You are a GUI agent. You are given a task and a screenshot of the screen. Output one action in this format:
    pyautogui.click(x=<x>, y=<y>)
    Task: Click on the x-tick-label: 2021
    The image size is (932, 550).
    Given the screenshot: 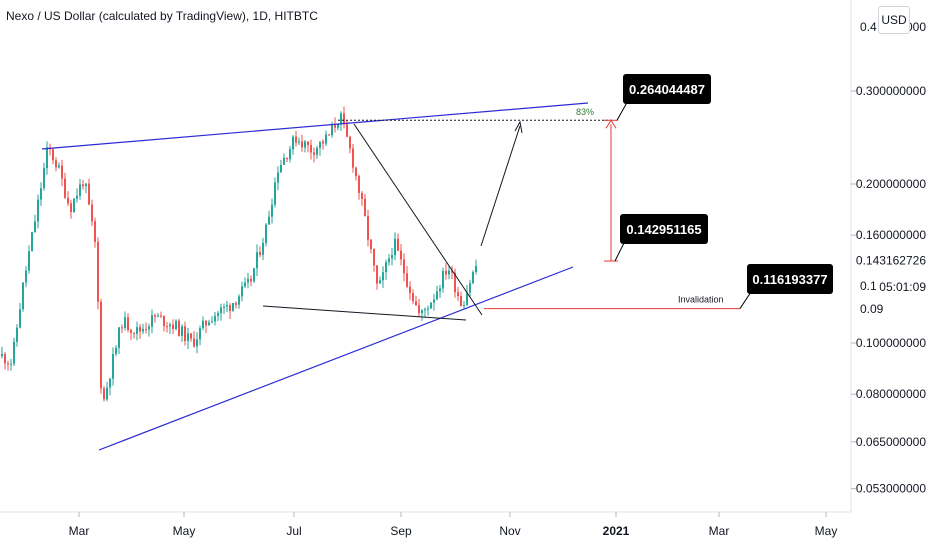 What is the action you would take?
    pyautogui.click(x=616, y=531)
    